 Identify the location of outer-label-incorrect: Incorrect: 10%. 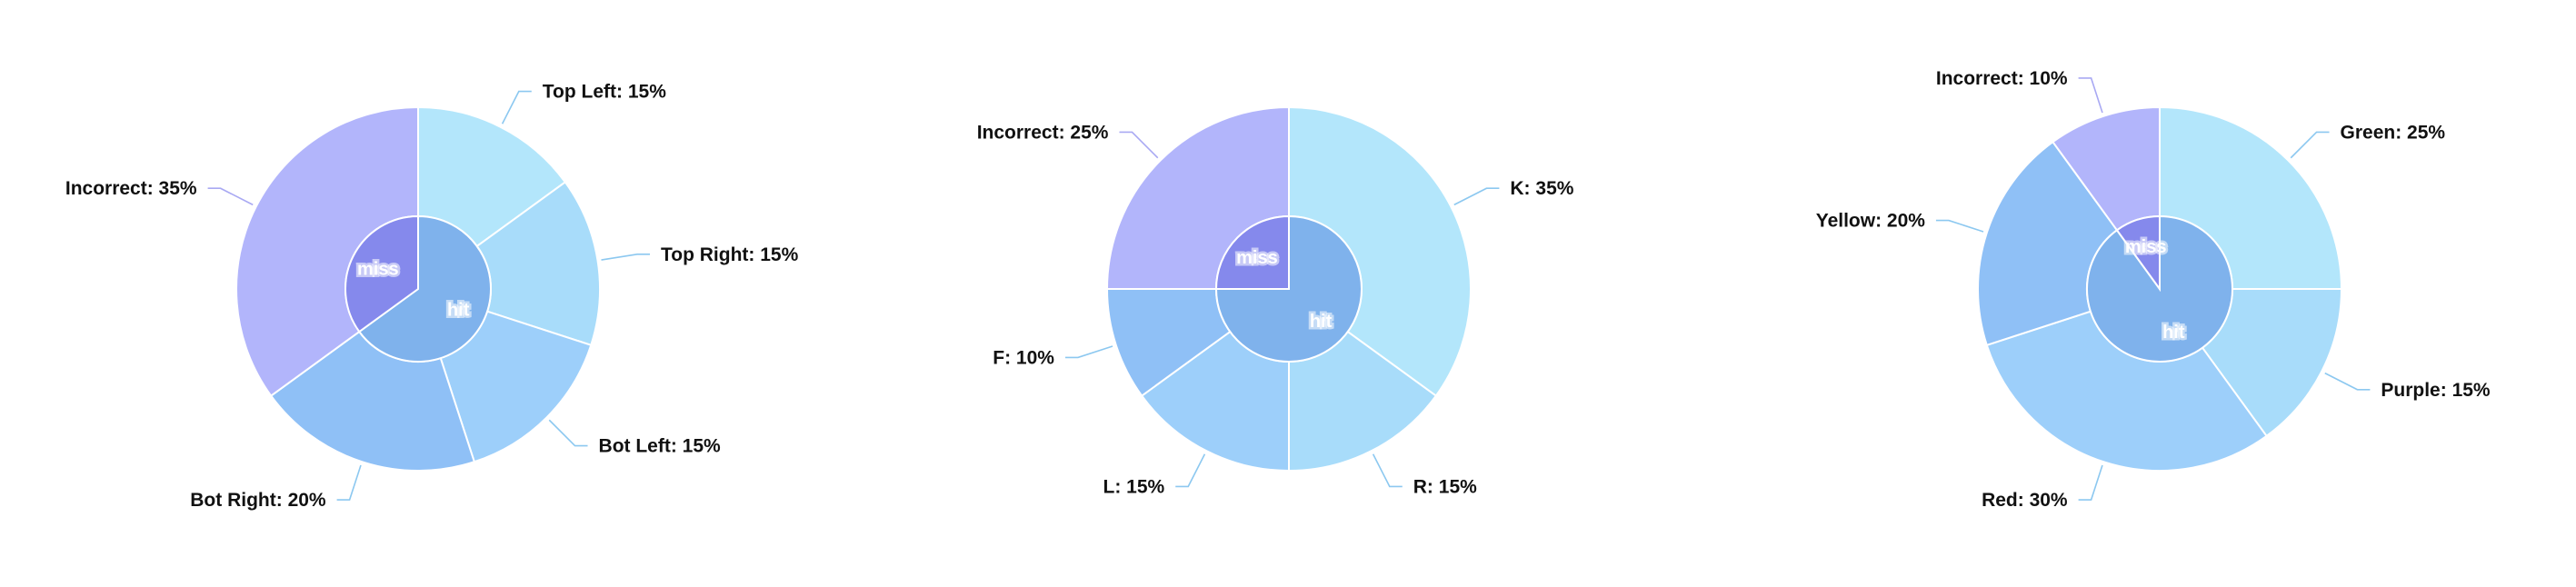
(2002, 78).